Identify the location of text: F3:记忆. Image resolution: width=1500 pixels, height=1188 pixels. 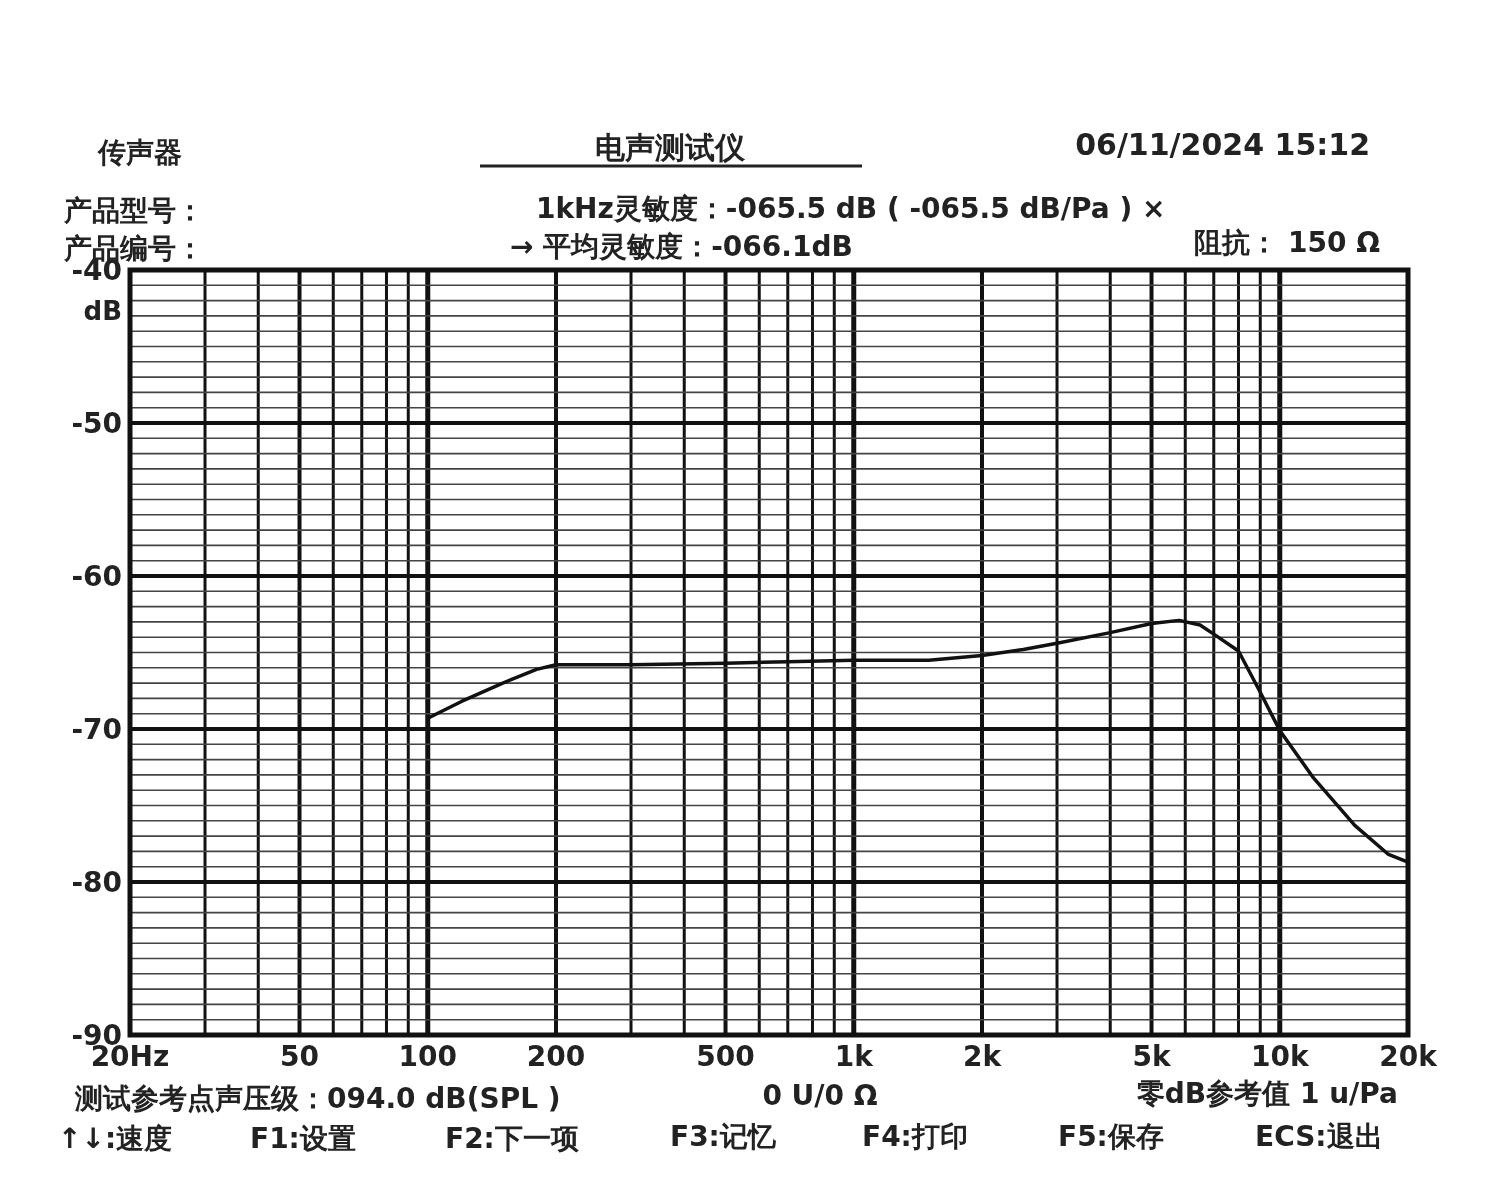
(723, 1136).